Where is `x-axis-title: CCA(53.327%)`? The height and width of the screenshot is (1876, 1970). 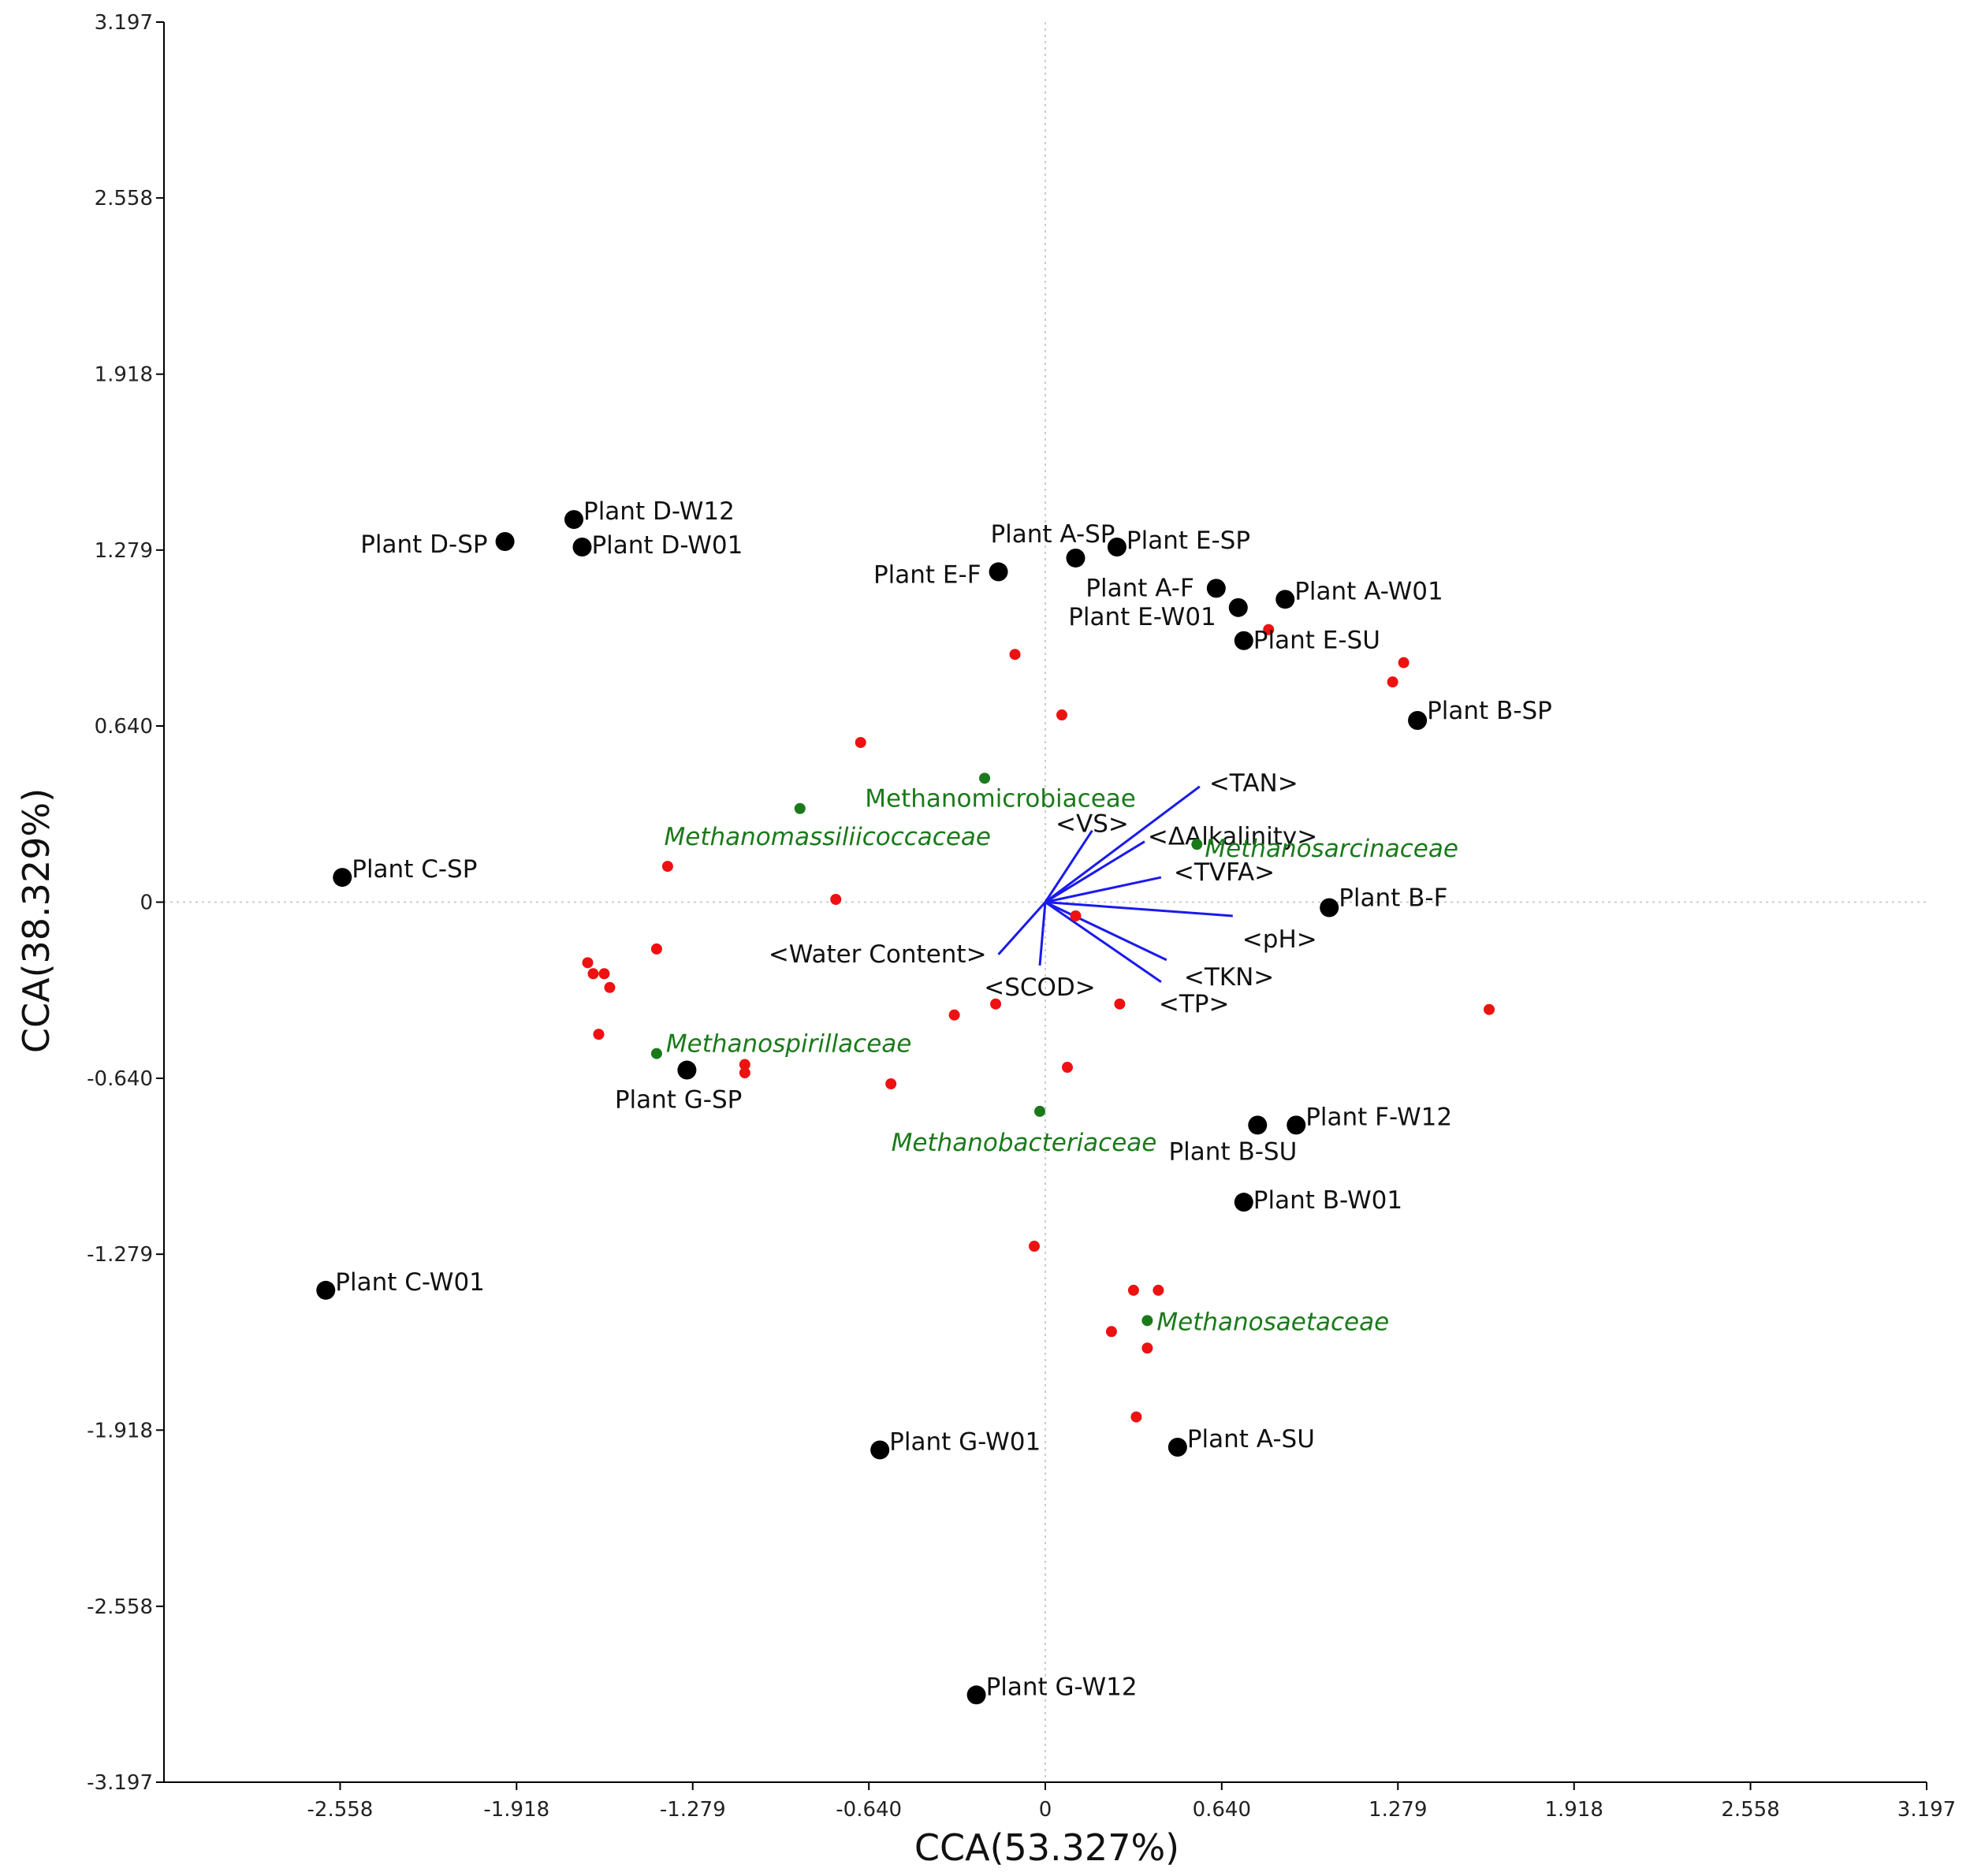
x-axis-title: CCA(53.327%) is located at coordinates (1047, 1848).